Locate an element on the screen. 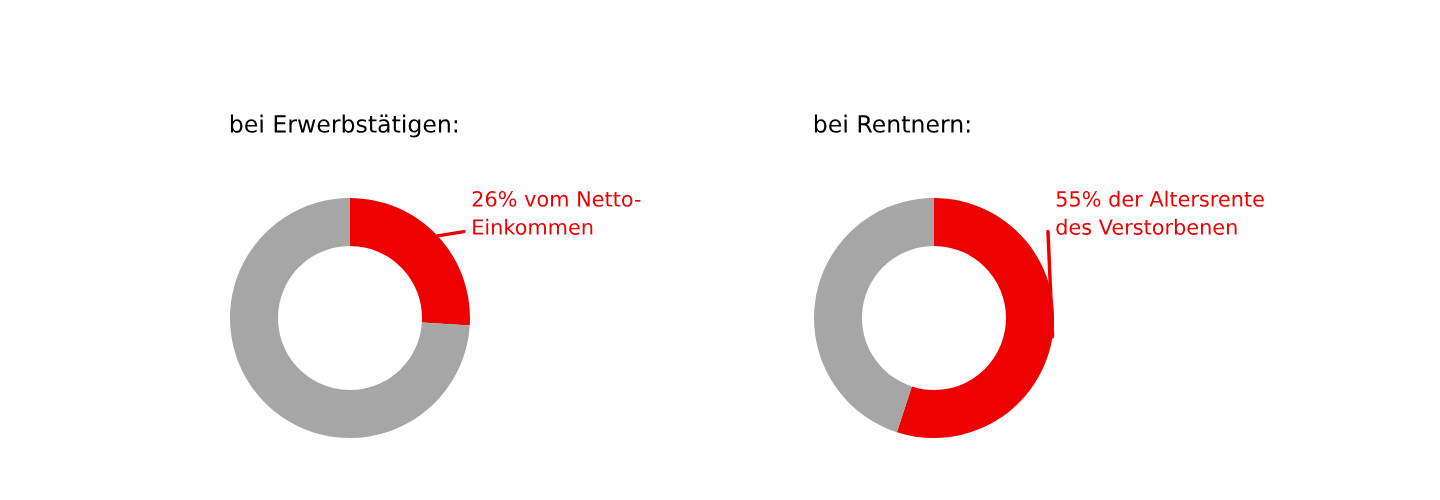 Image resolution: width=1440 pixels, height=500 pixels. chart-title: bei Rentnern: is located at coordinates (892, 123).